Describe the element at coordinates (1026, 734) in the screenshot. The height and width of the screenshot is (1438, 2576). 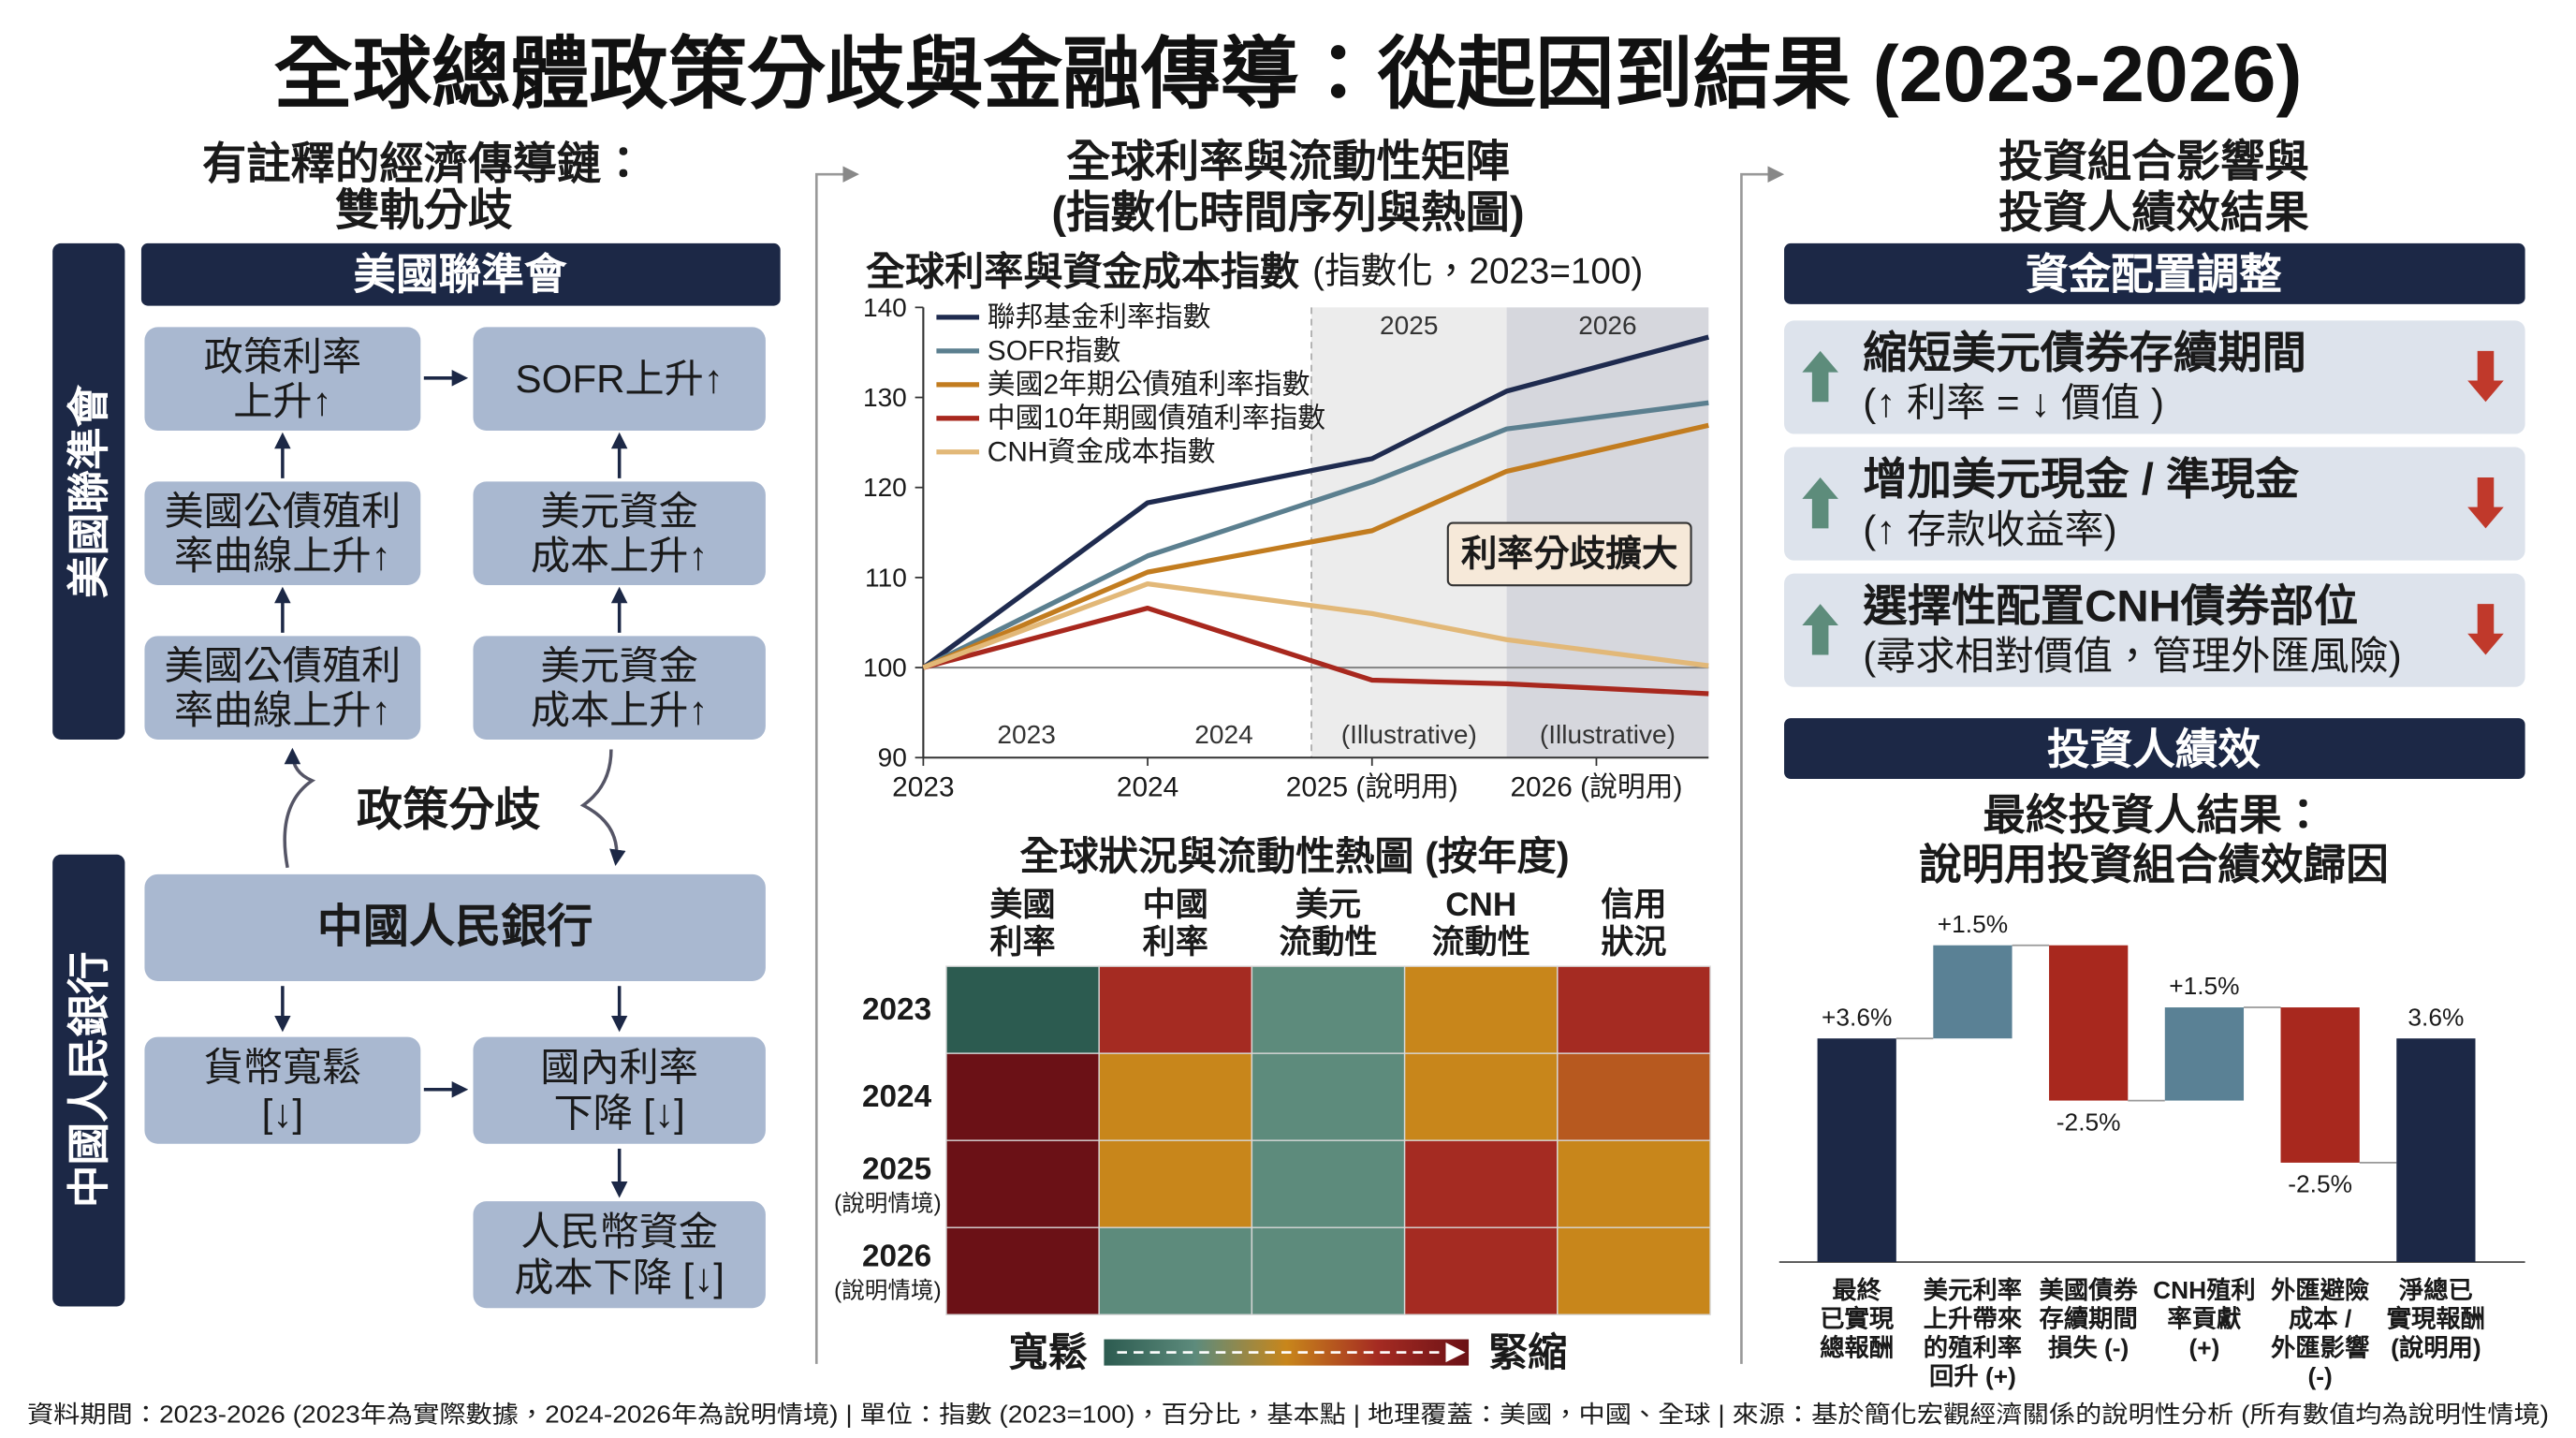
I see `period-label: 2023` at that location.